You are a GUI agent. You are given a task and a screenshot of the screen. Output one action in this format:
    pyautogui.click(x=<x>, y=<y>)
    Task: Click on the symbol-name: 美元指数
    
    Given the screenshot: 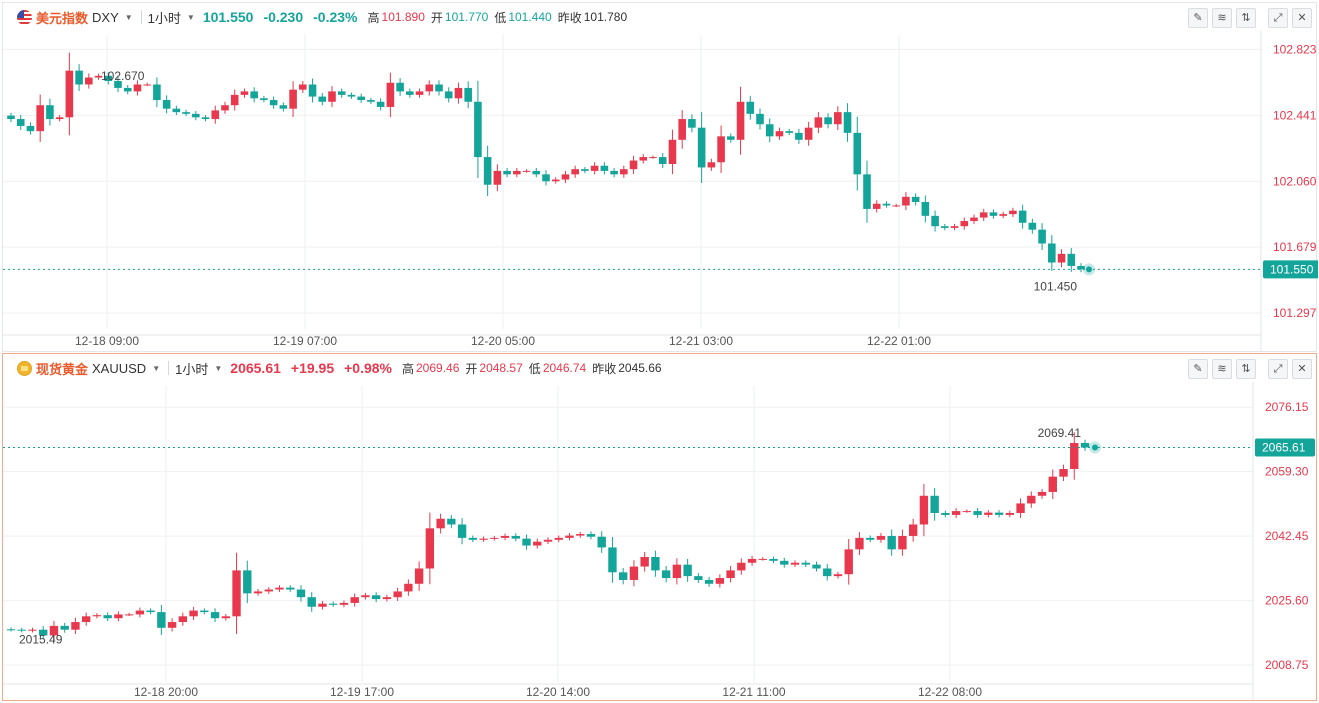 What is the action you would take?
    pyautogui.click(x=62, y=18)
    